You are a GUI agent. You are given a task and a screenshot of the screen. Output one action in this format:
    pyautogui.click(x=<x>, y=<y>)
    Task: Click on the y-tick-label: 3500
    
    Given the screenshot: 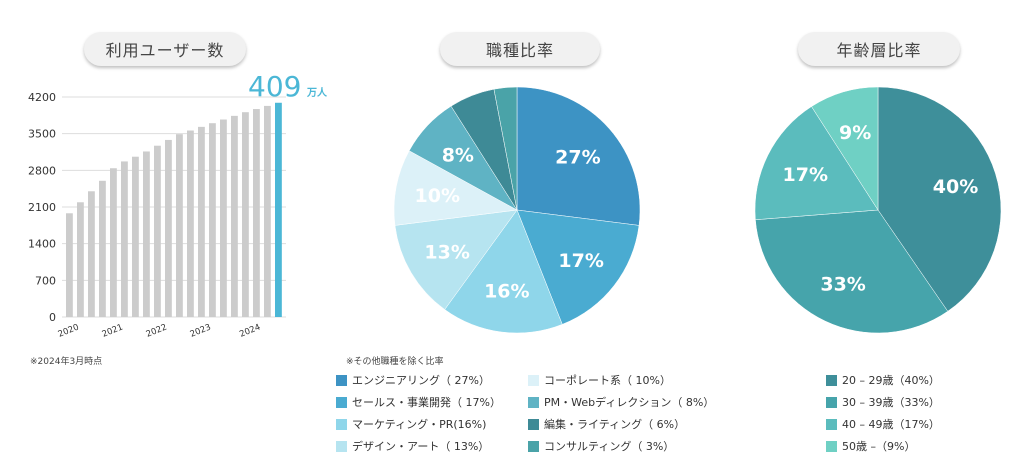 What is the action you would take?
    pyautogui.click(x=42, y=134)
    